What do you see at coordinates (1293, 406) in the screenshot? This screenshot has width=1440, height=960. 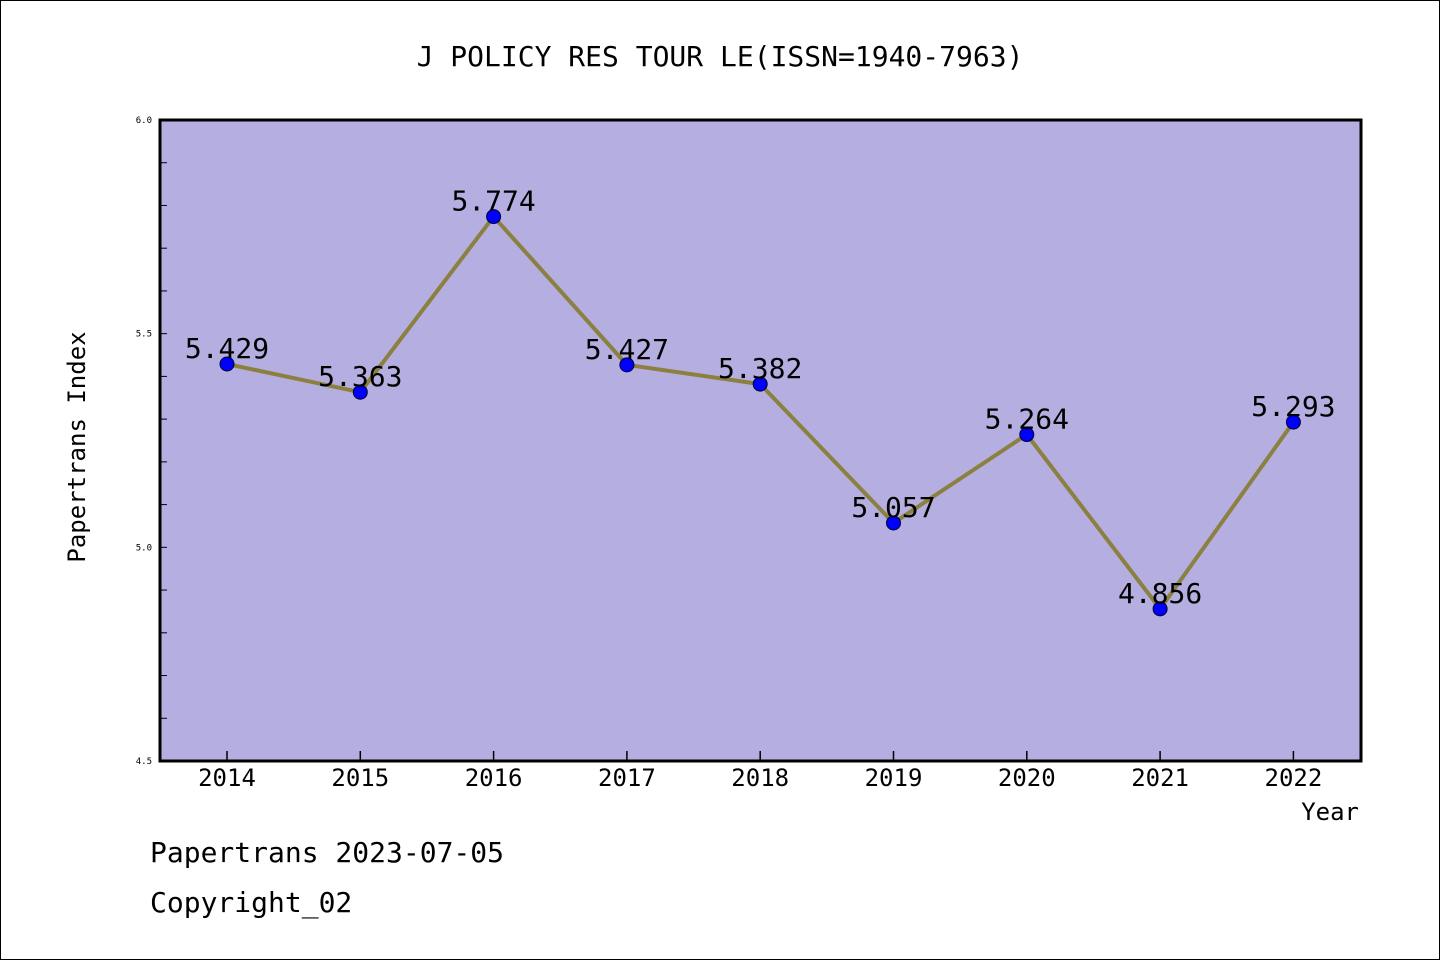 I see `data-label: 5.293` at bounding box center [1293, 406].